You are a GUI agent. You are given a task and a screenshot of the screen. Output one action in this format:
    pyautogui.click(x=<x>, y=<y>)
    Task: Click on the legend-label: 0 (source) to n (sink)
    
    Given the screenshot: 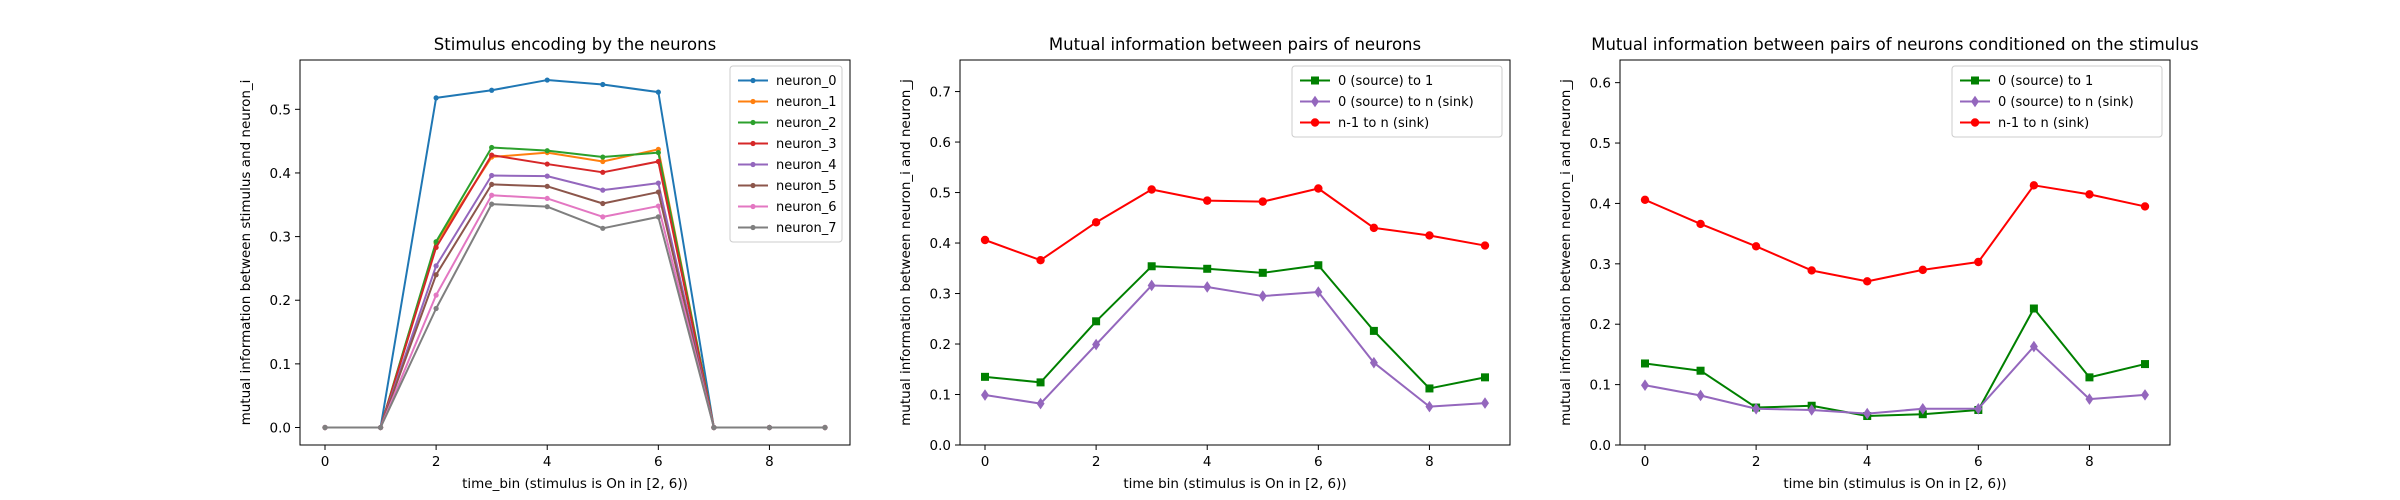 What is the action you would take?
    pyautogui.click(x=2066, y=102)
    